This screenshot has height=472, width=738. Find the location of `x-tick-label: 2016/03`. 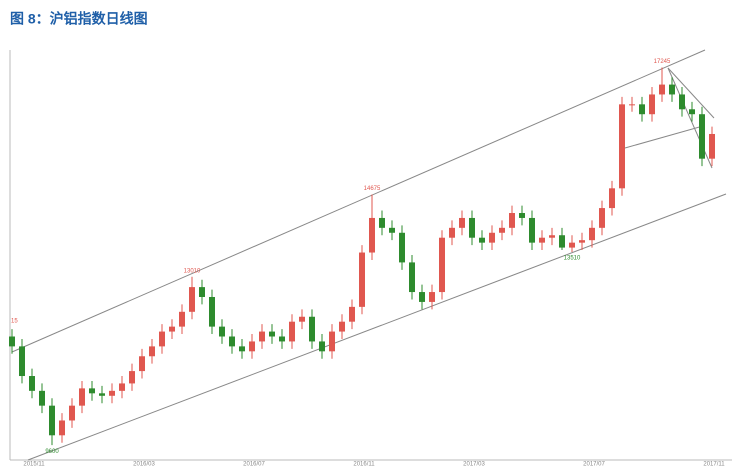

x-tick-label: 2016/03 is located at coordinates (144, 465).